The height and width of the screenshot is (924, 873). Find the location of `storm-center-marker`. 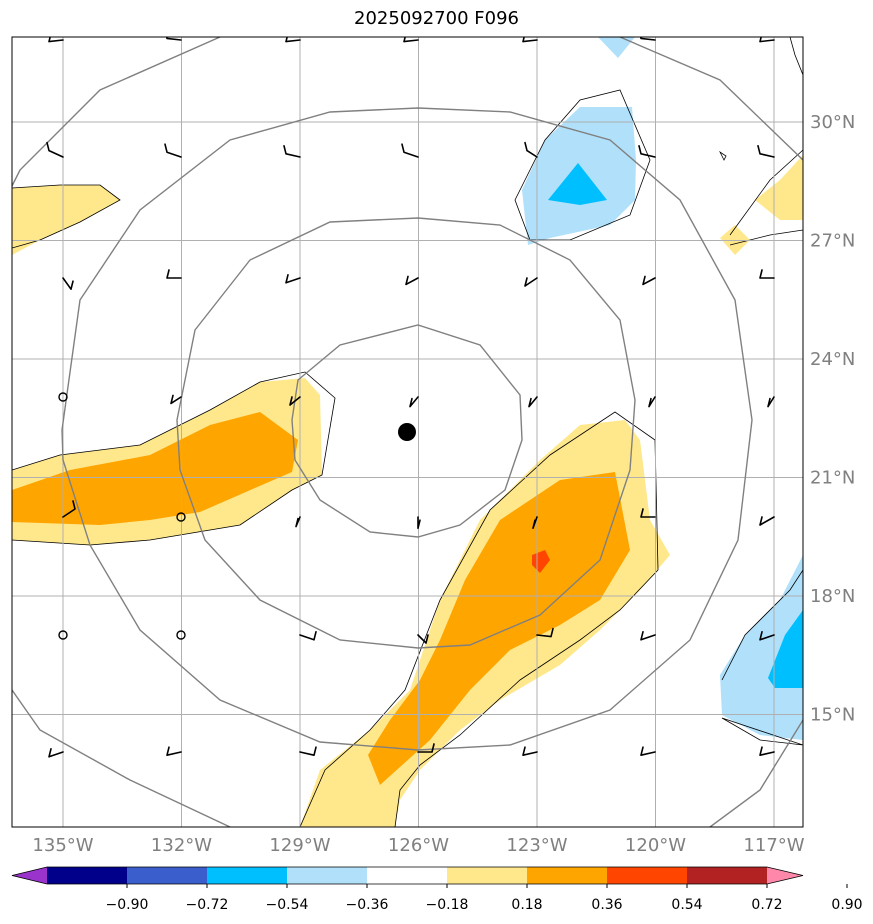

storm-center-marker is located at coordinates (407, 432).